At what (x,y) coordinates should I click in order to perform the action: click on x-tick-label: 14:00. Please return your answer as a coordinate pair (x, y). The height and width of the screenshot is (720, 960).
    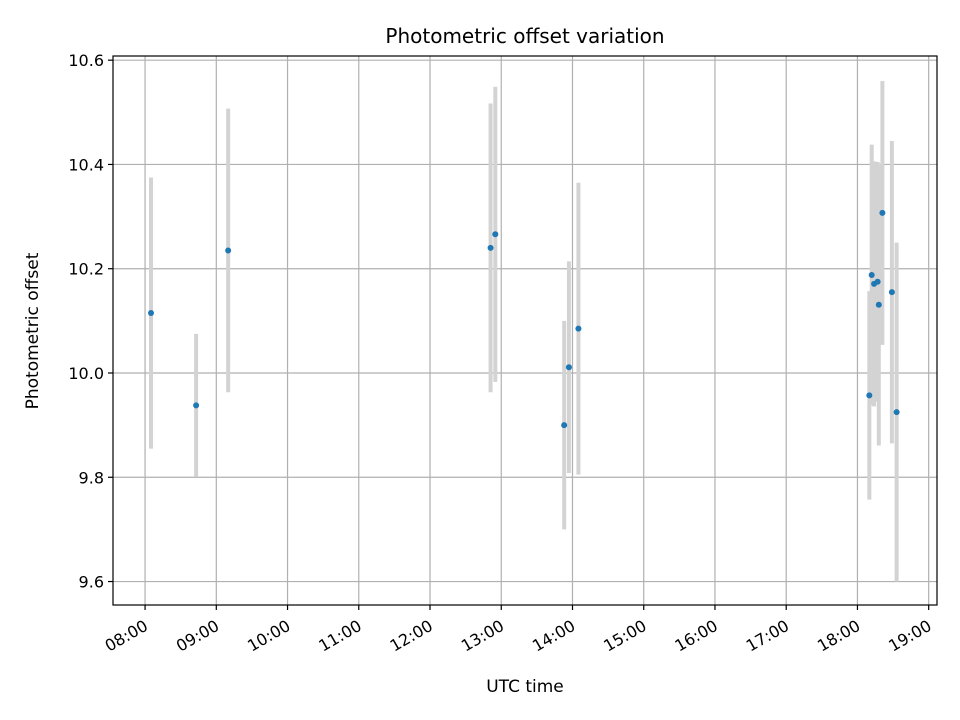
    Looking at the image, I should click on (553, 636).